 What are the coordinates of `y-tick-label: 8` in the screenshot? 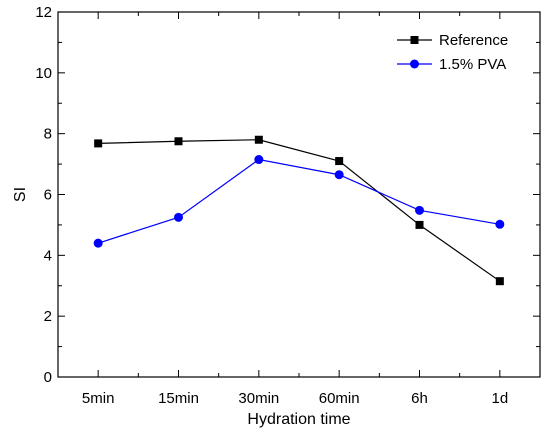 It's located at (48, 134).